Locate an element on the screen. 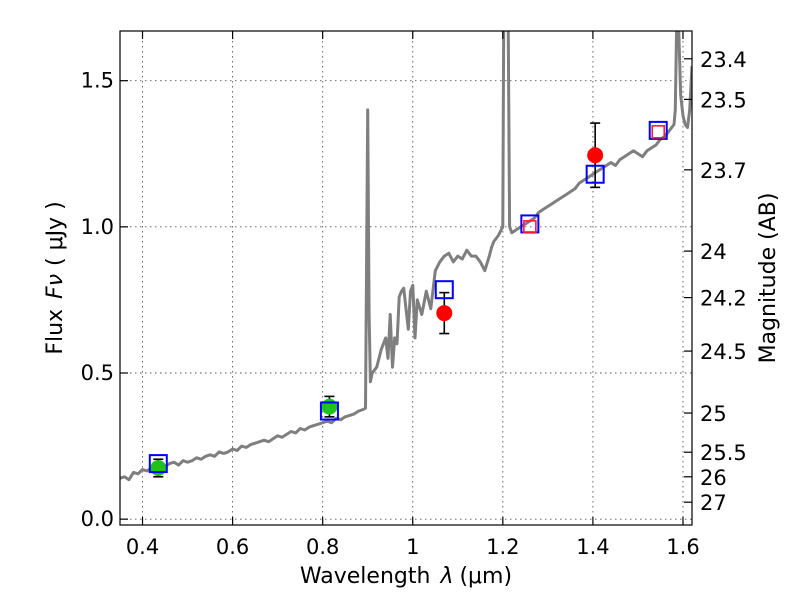 Image resolution: width=800 pixels, height=600 pixels. y-tick-label-2: 1.0 is located at coordinates (97, 227).